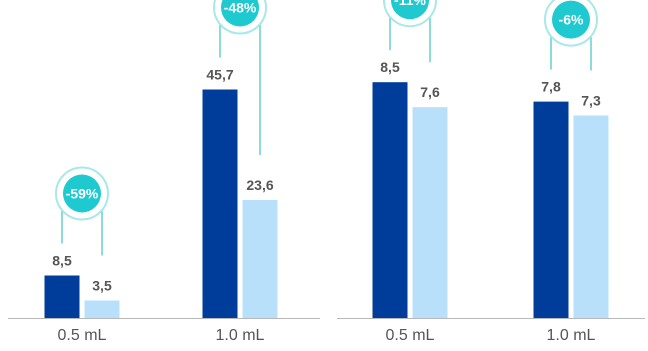  I want to click on chart-1-data-label-a-2: 45,7, so click(219, 75).